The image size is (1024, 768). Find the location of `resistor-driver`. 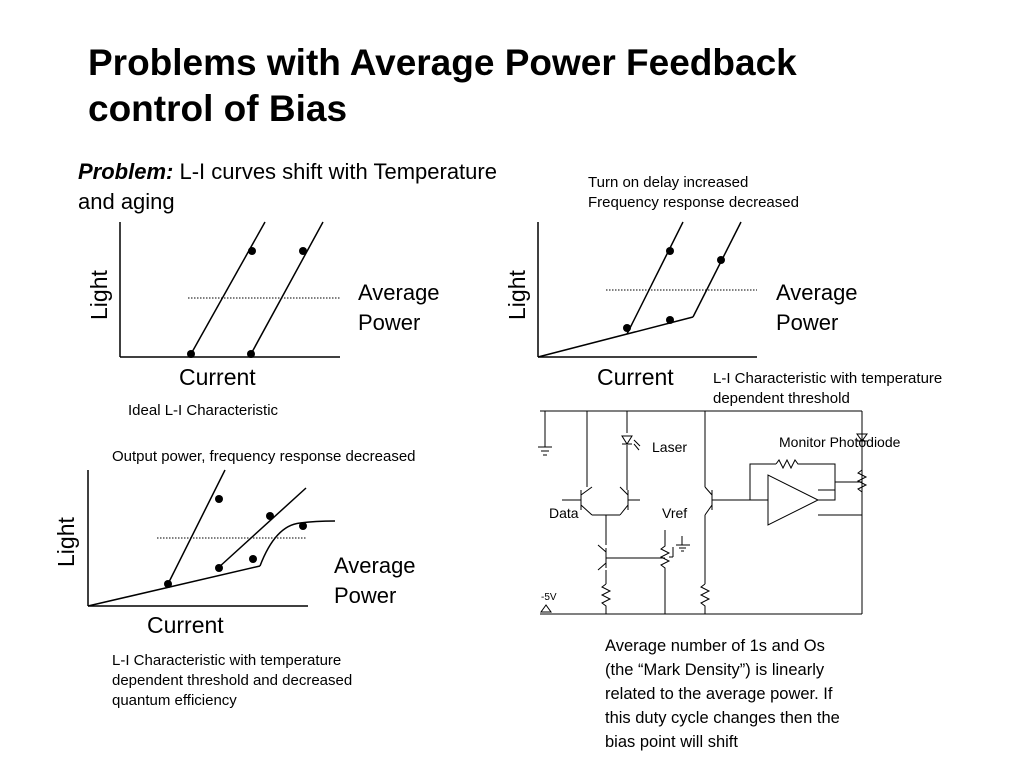

resistor-driver is located at coordinates (705, 598).